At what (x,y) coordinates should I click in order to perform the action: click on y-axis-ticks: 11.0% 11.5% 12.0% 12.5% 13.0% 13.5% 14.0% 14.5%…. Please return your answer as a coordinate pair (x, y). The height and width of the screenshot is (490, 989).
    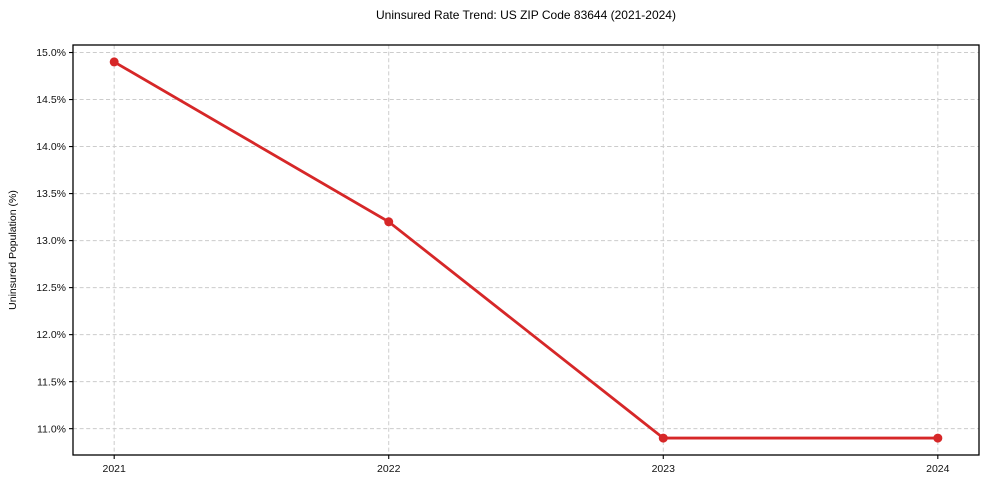
    Looking at the image, I should click on (54, 241).